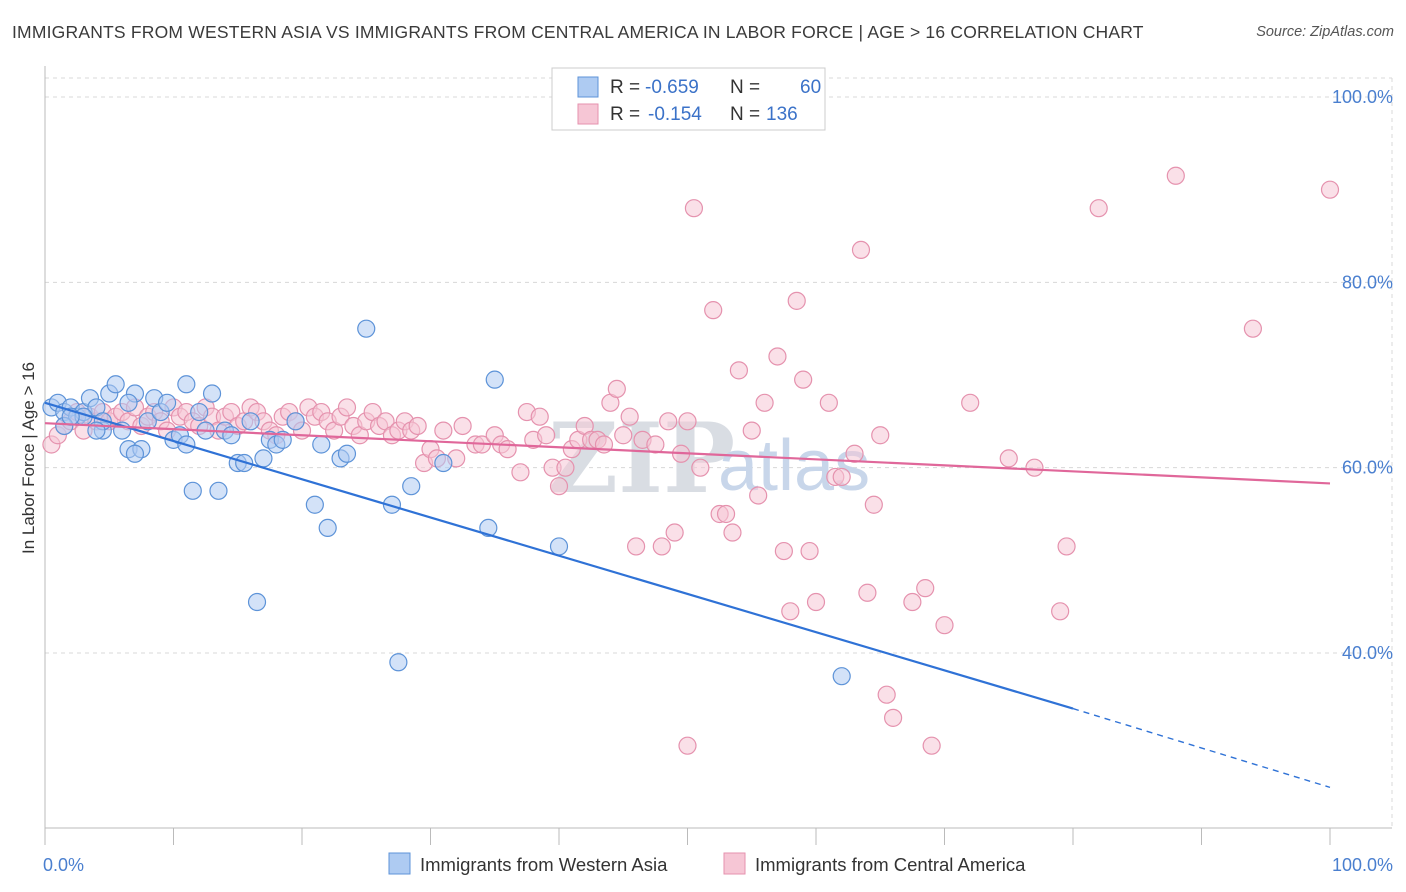 The height and width of the screenshot is (892, 1406). Describe the element at coordinates (890, 864) in the screenshot. I see `bottom-legend-label-pink: Immigrants from Central America` at that location.